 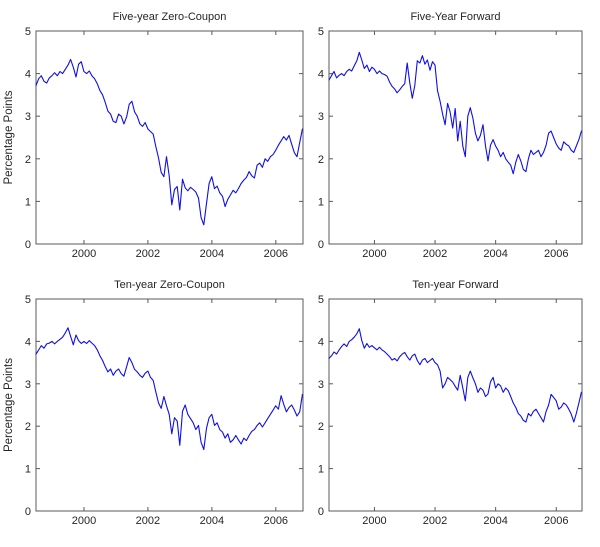 I want to click on subplot-title: Ten-year Zero-Coupon, so click(x=169, y=285).